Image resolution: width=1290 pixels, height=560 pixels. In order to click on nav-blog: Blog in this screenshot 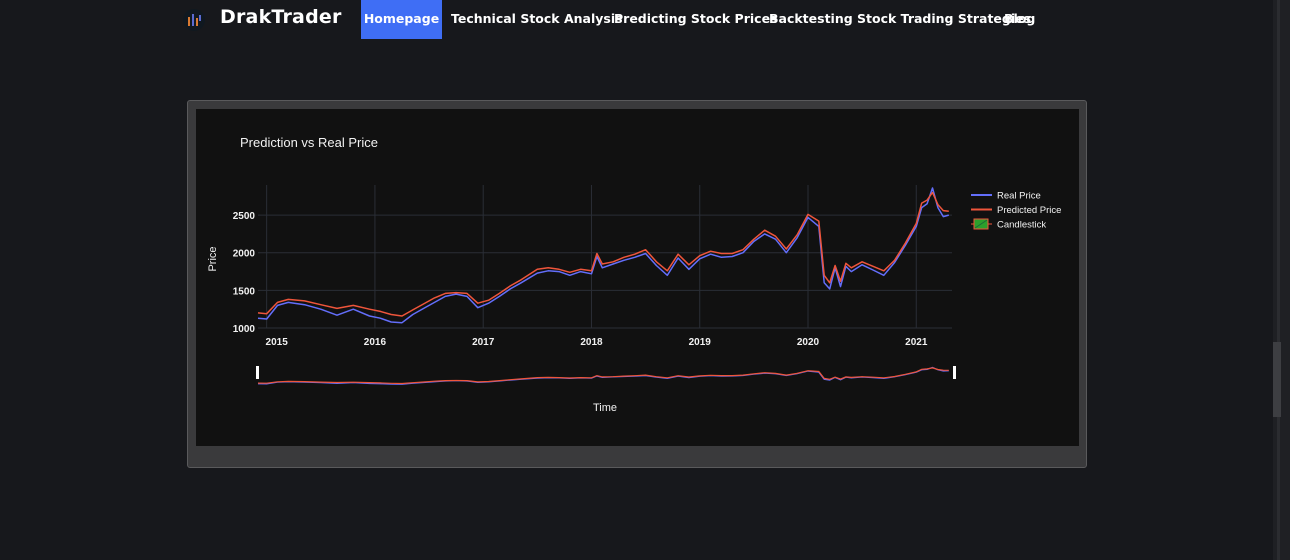, I will do `click(1020, 18)`.